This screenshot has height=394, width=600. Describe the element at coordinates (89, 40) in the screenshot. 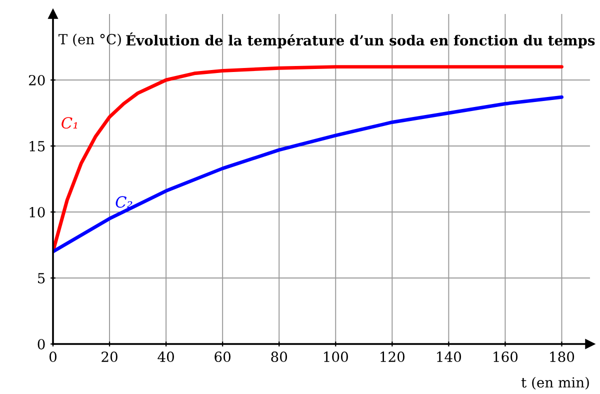

I see `y-axis-title: T (en °C)` at that location.